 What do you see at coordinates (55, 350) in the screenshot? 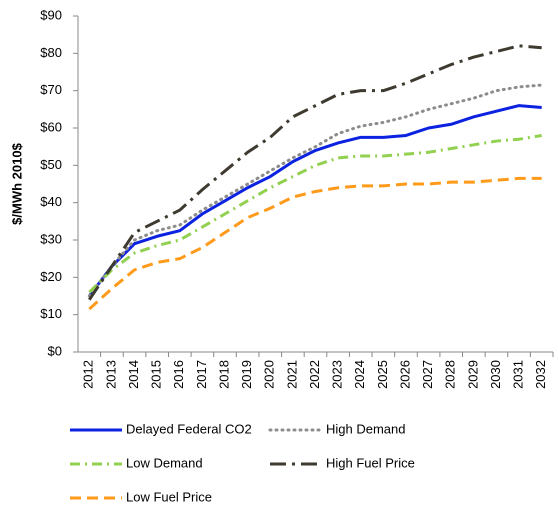
I see `y-tick-label: $0` at bounding box center [55, 350].